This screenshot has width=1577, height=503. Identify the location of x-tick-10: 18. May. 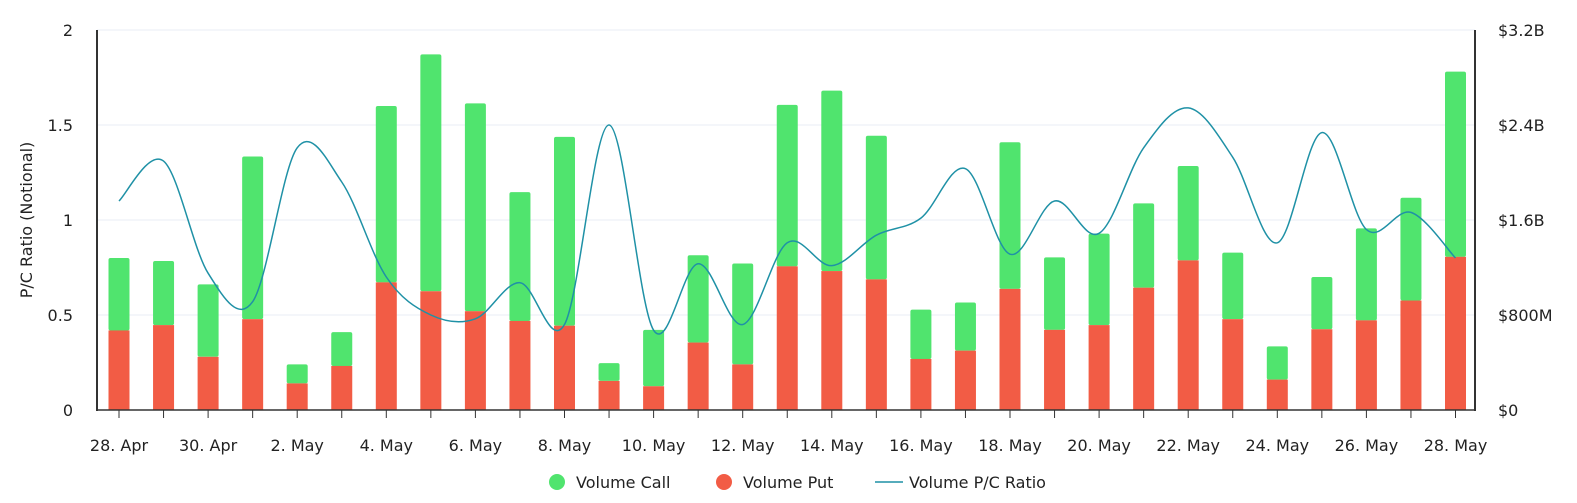
(1010, 445).